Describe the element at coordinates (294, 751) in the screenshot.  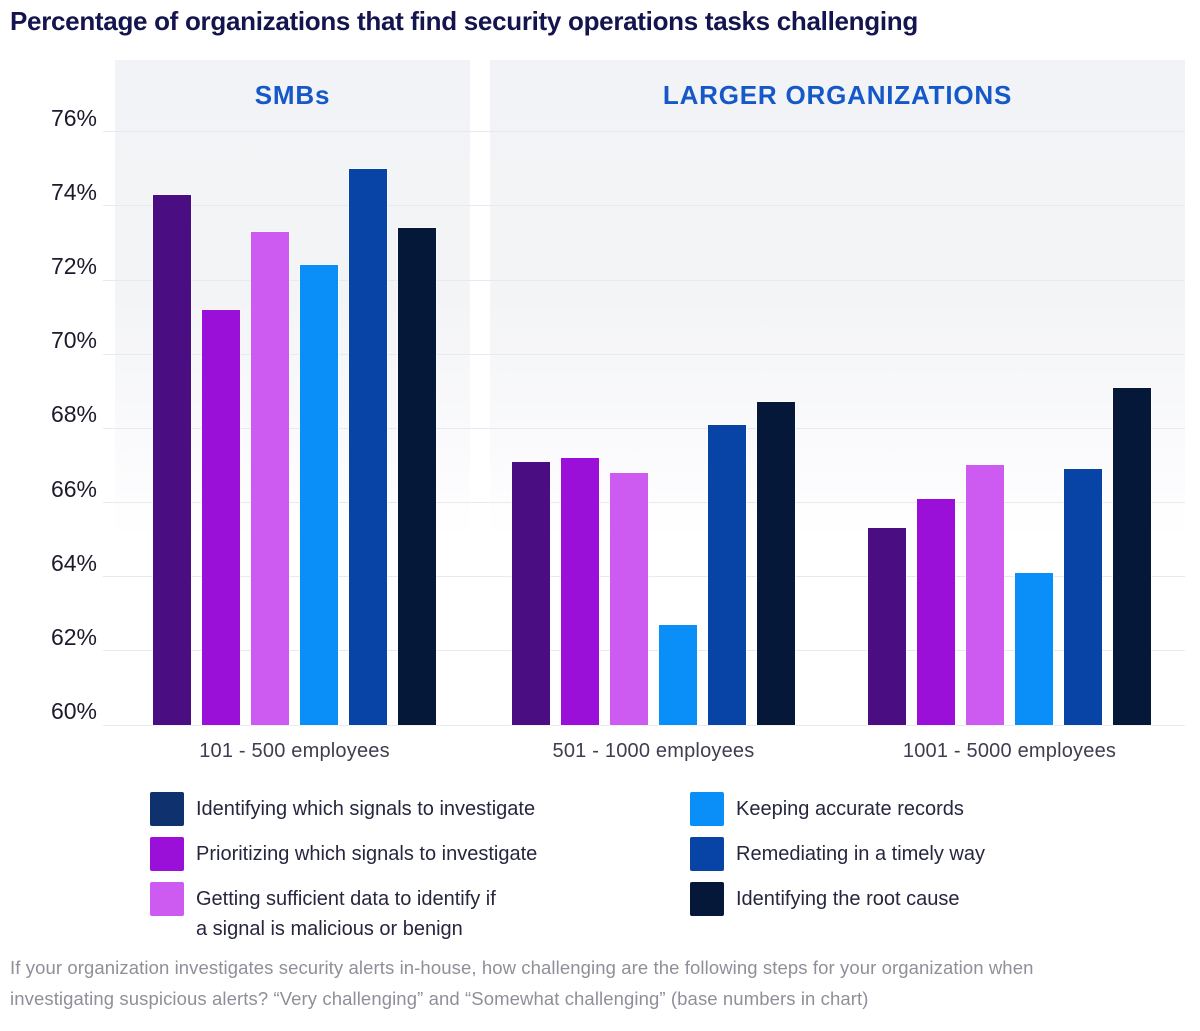
I see `category-label: 101 - 500 employees` at that location.